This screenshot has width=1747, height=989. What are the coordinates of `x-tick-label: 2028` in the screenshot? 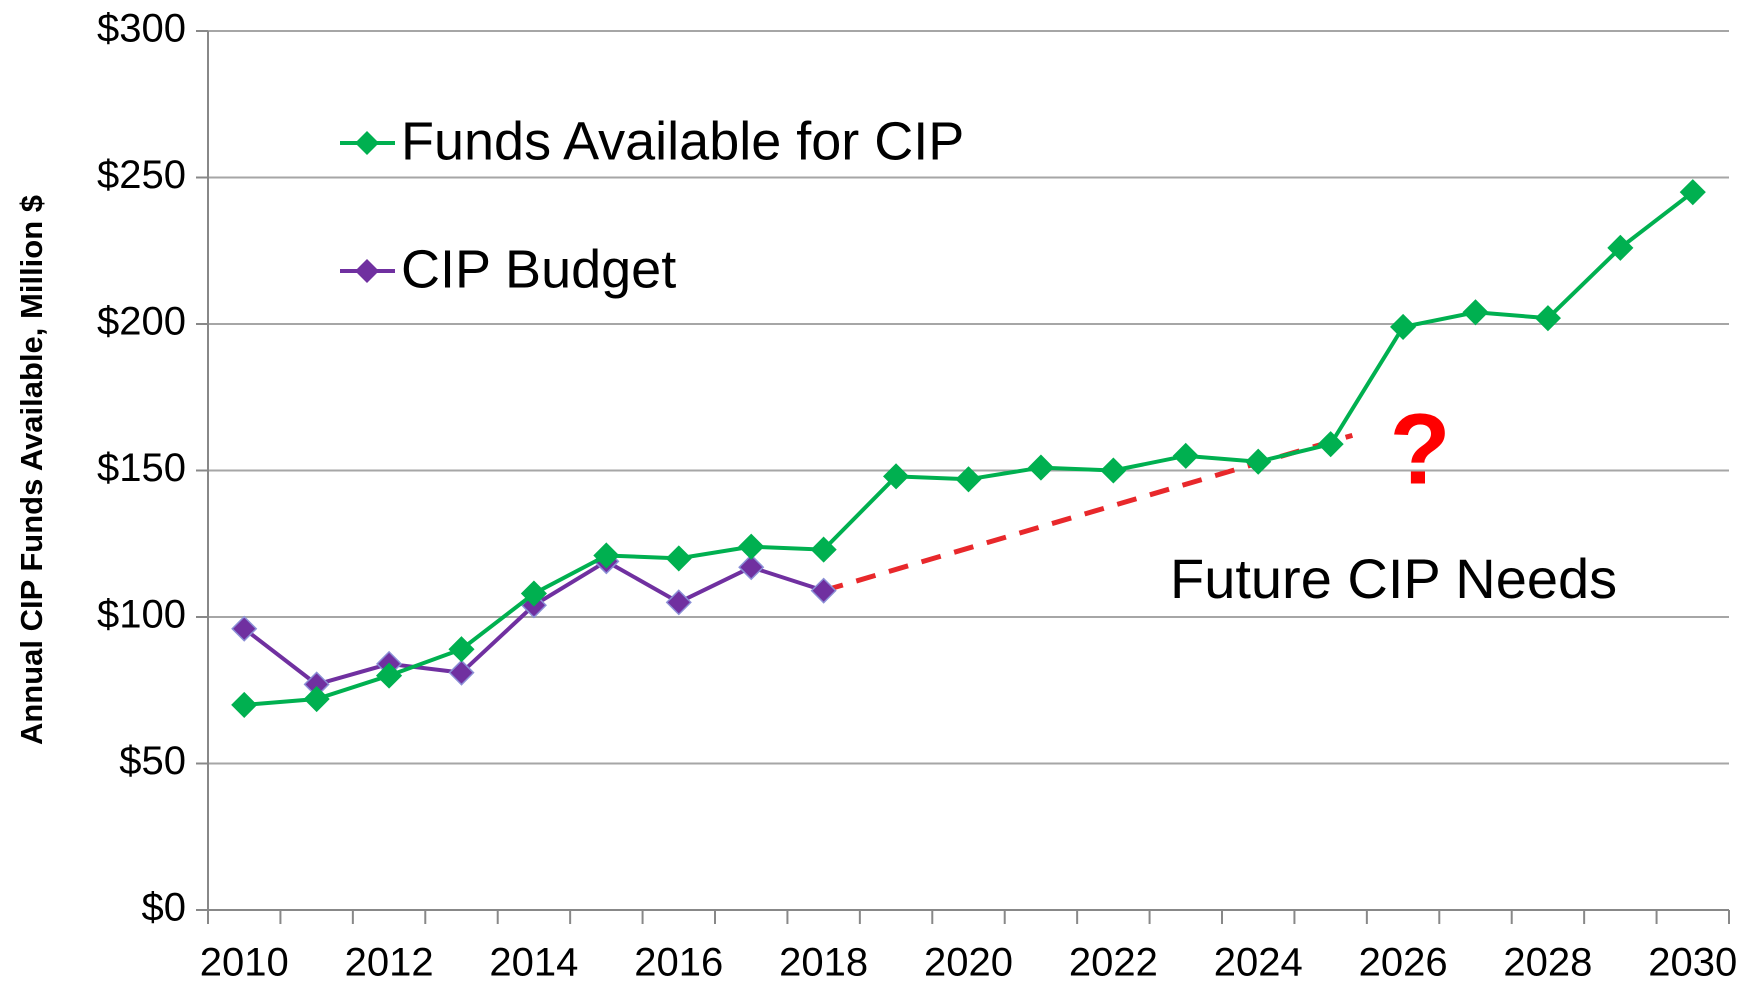 It's located at (1547, 963).